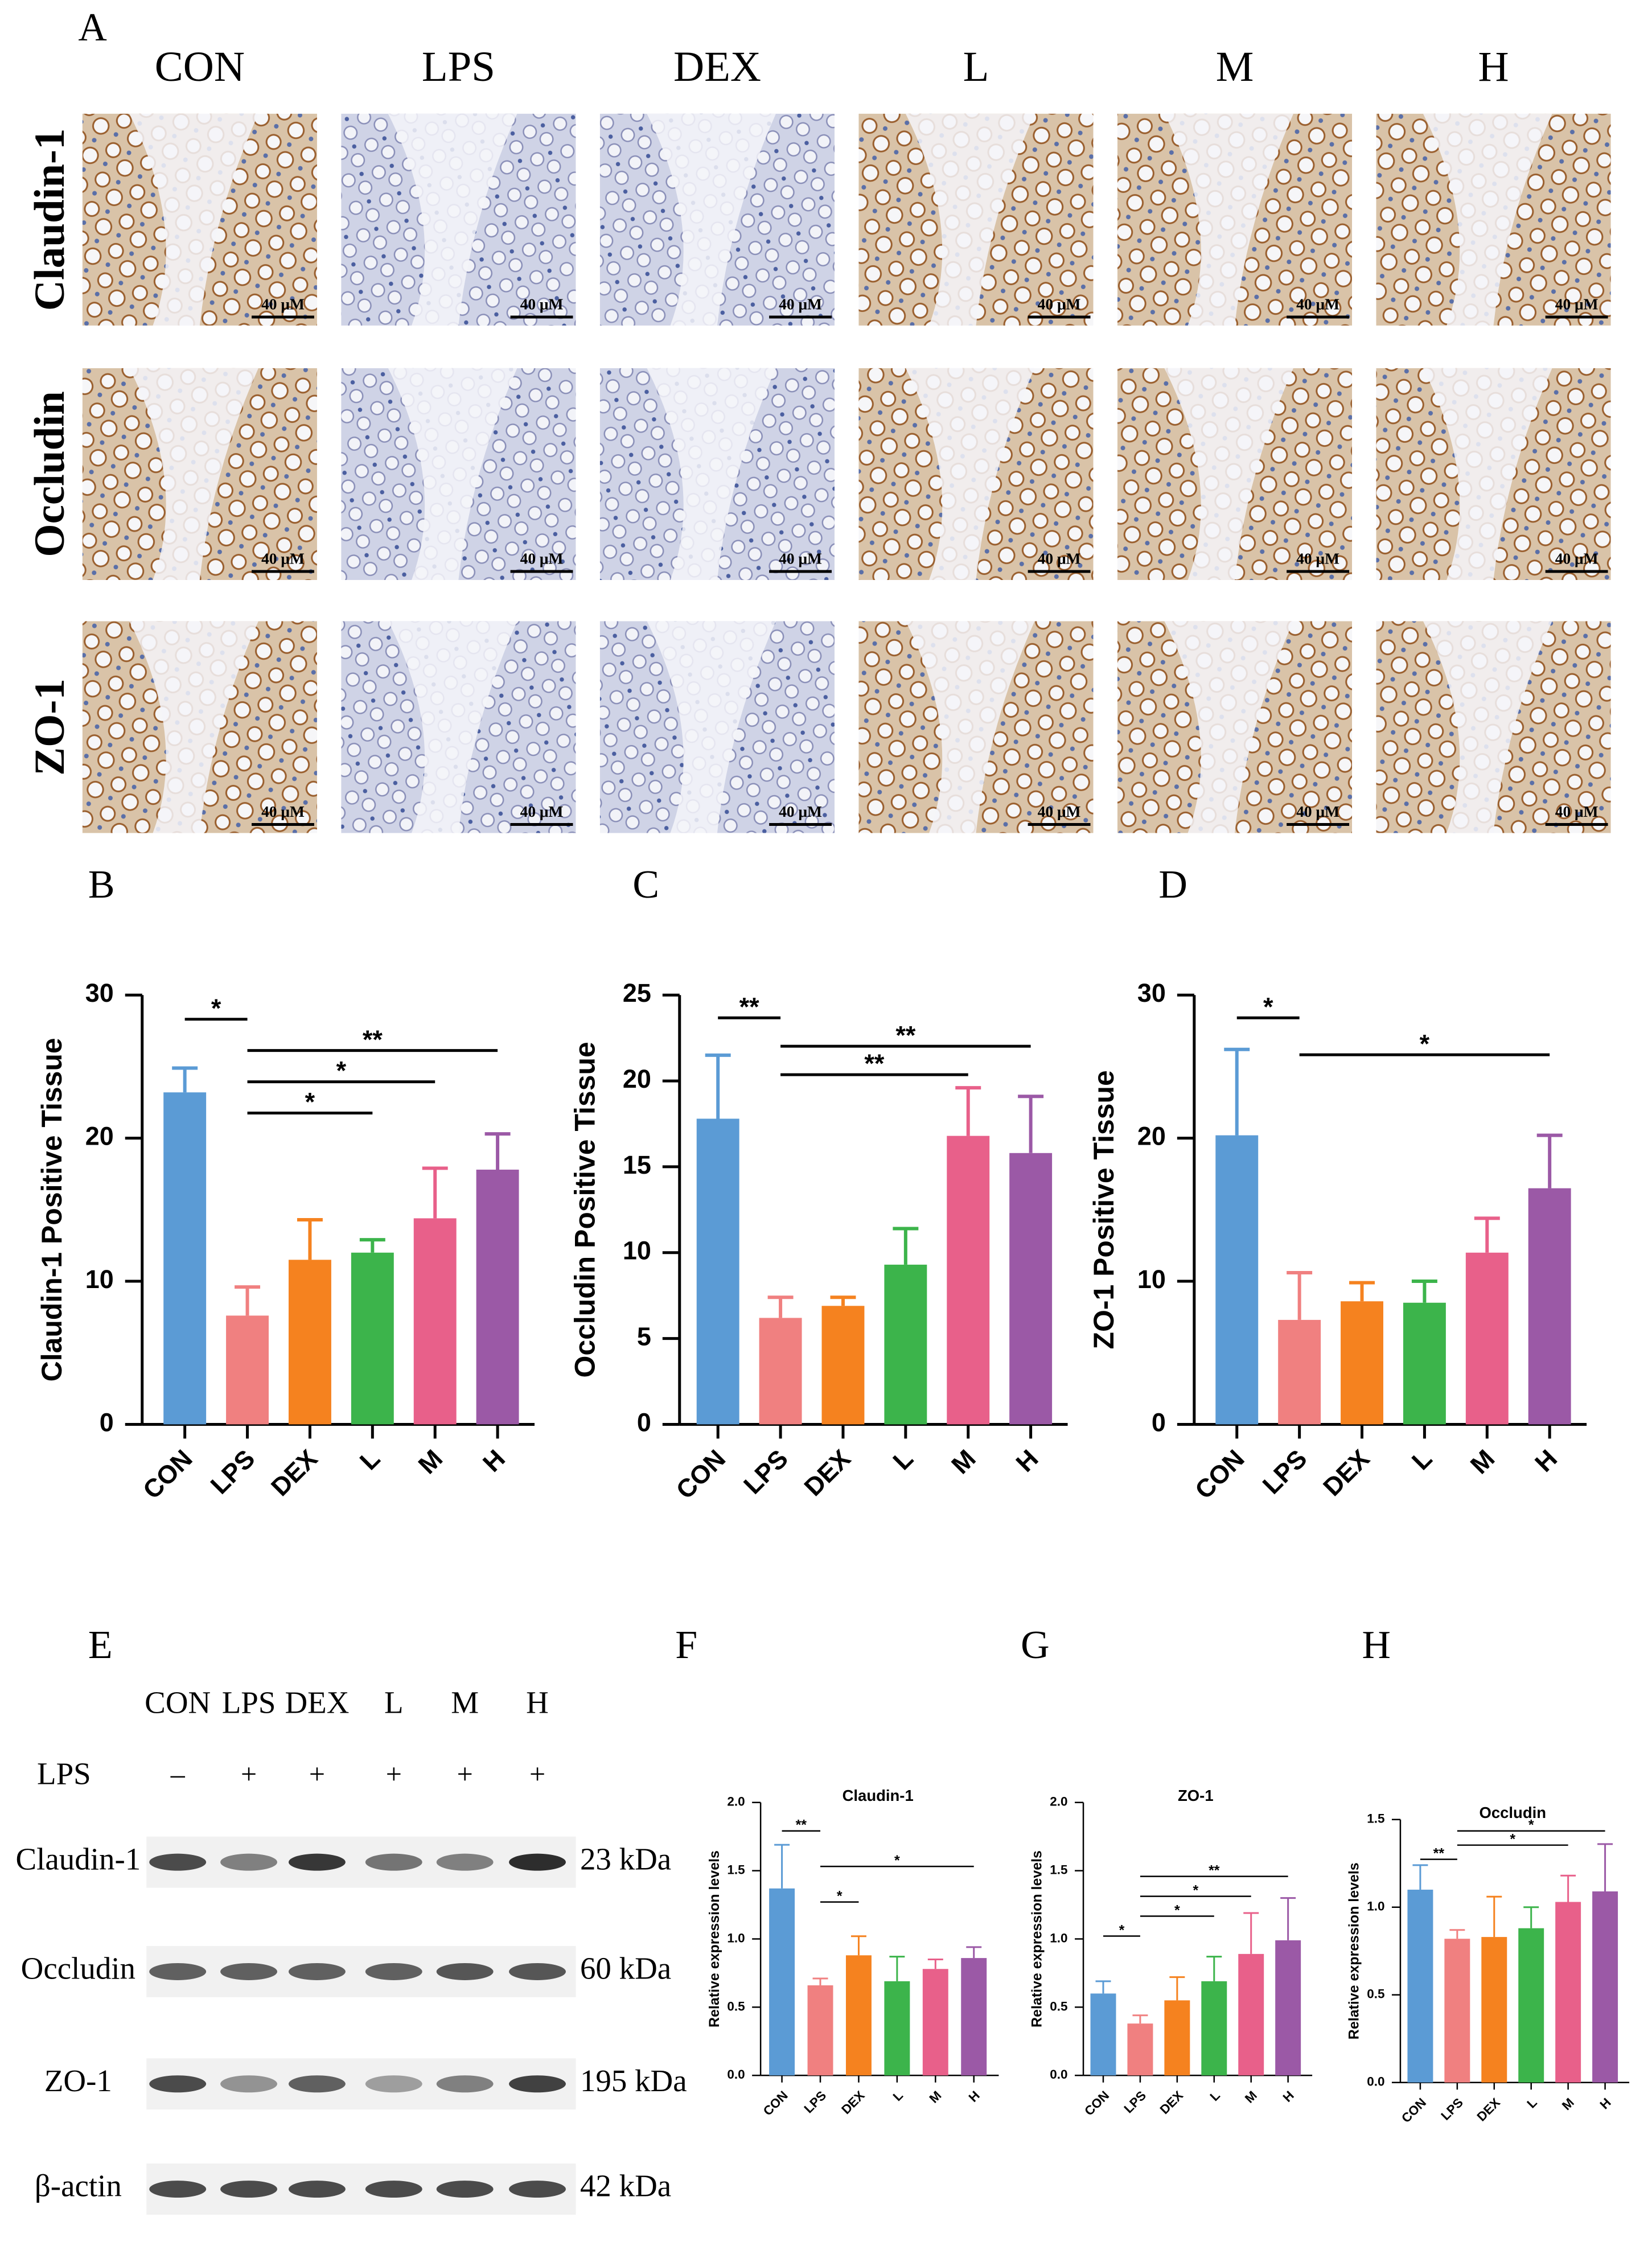  I want to click on protein-label: Occludin, so click(78, 1968).